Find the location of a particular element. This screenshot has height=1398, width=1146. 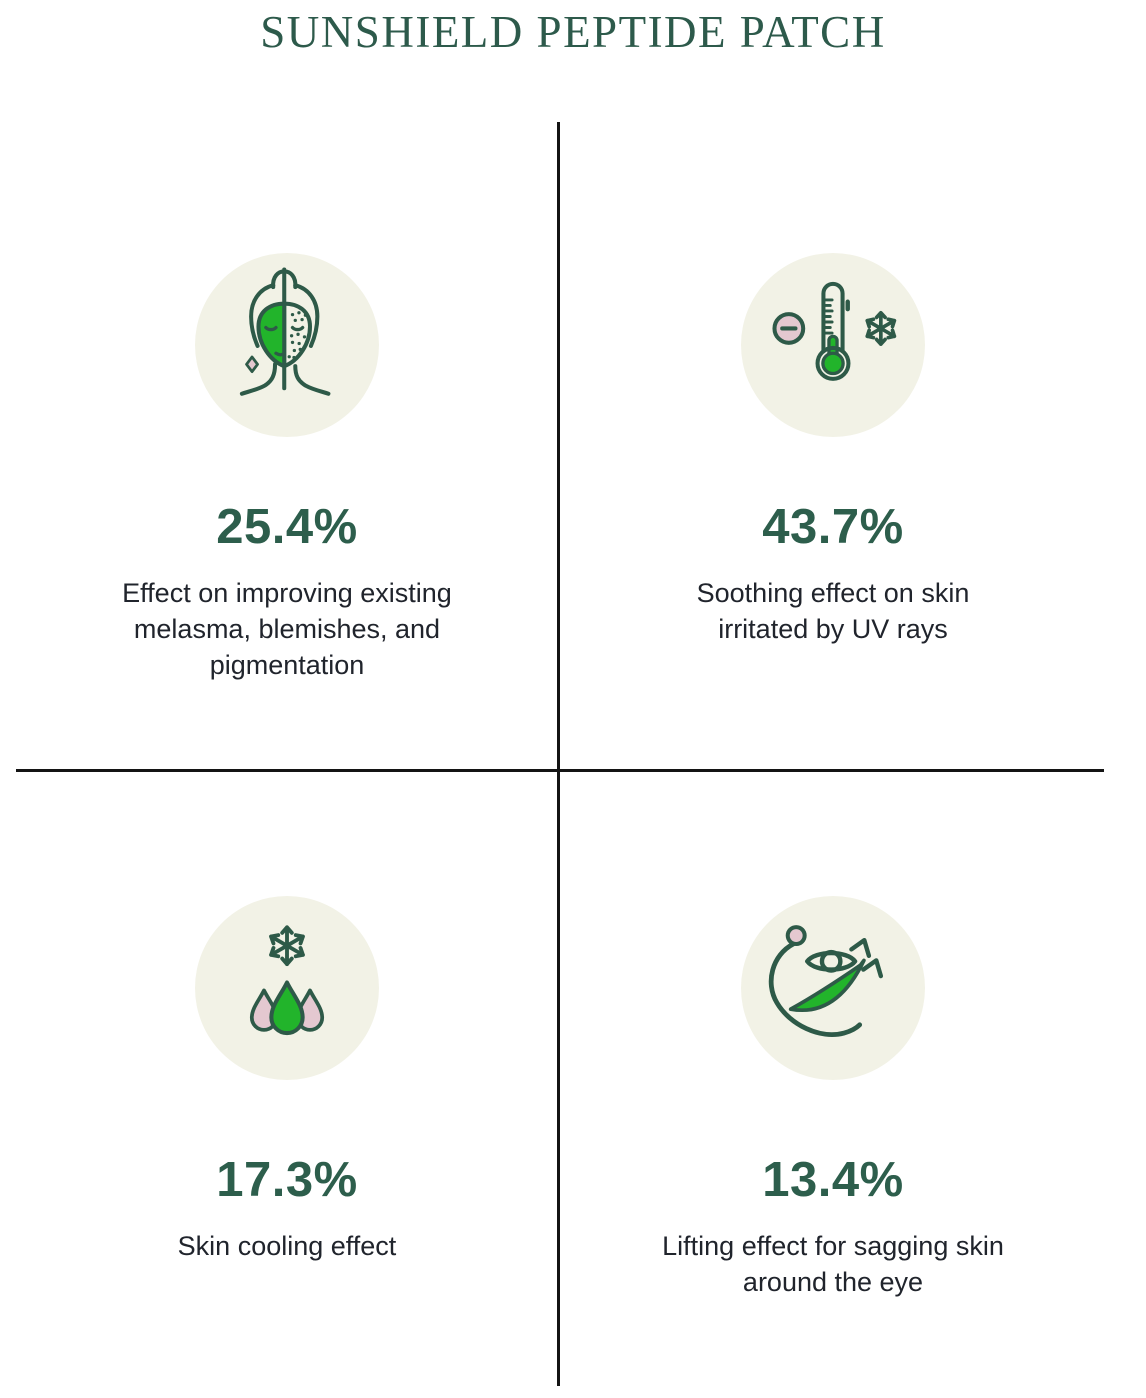

page-title: SUNSHIELD PEPTIDE PATCH is located at coordinates (573, 32).